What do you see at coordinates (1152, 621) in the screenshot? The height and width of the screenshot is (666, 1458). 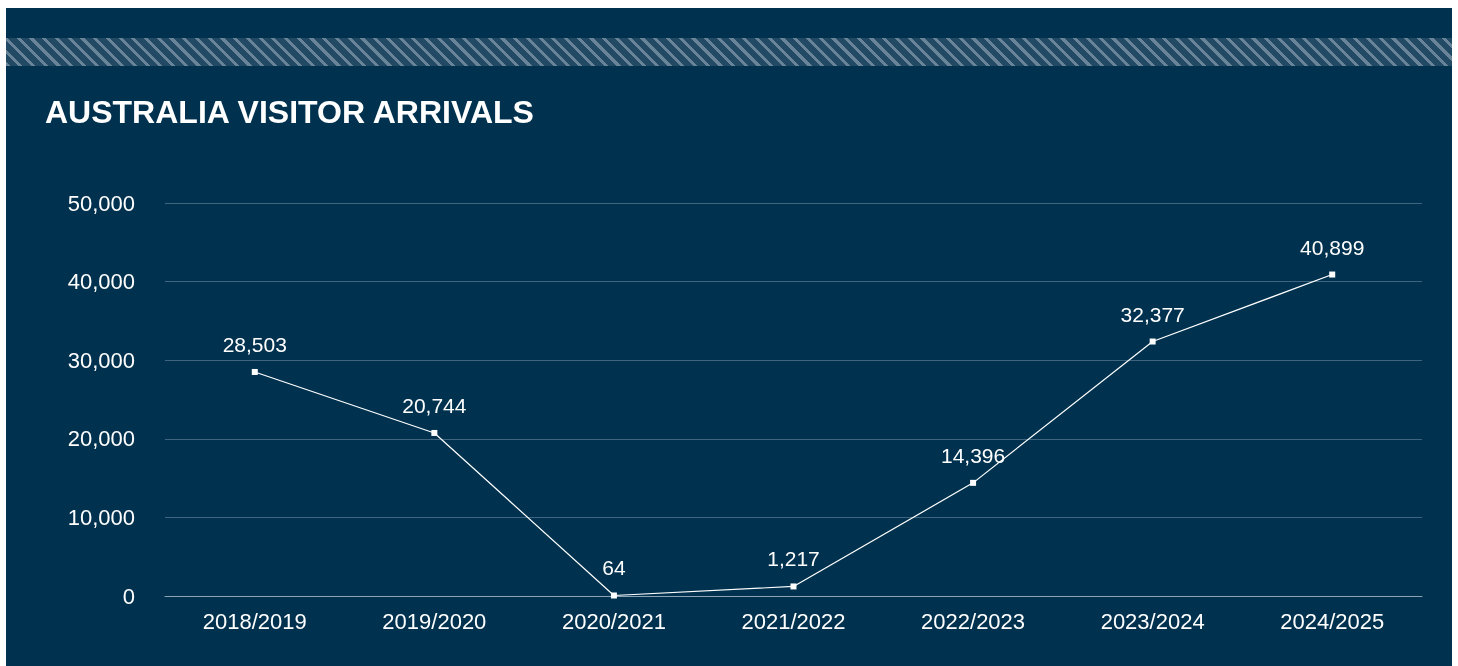 I see `x-tick-label: 2023/2024` at bounding box center [1152, 621].